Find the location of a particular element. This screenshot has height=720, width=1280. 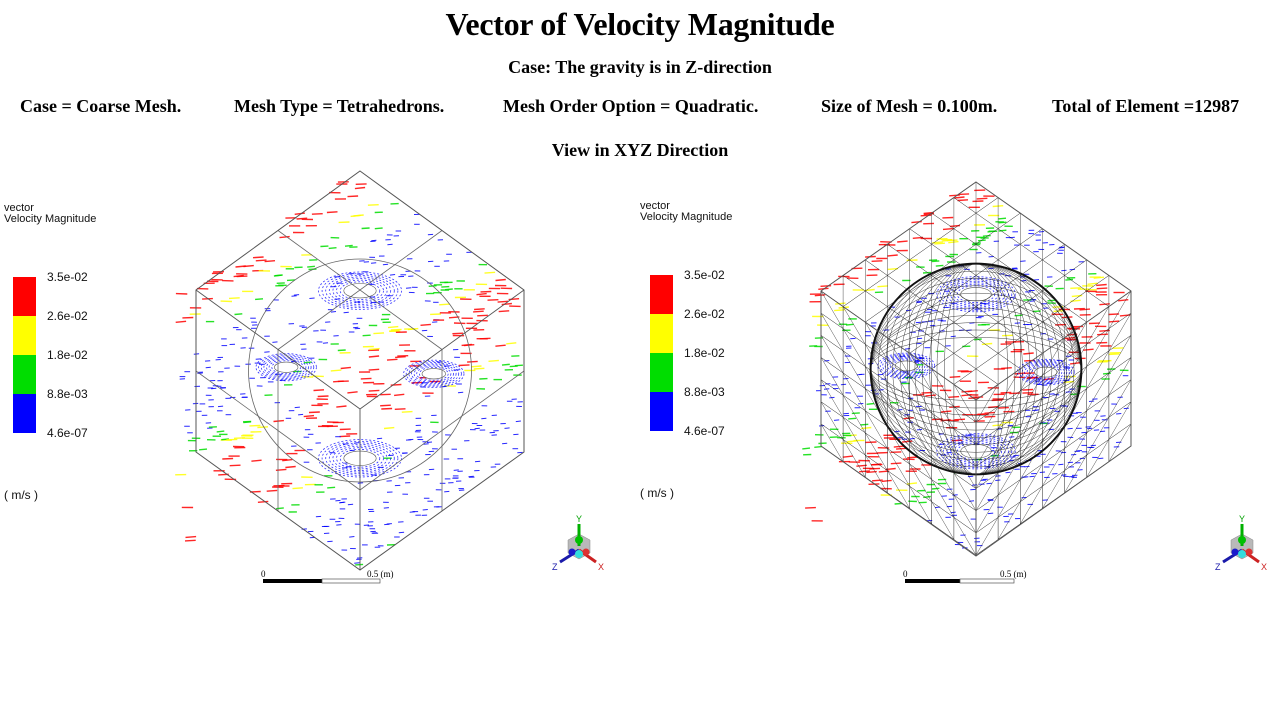

page-title: Vector of Velocity Magnitude is located at coordinates (640, 24).